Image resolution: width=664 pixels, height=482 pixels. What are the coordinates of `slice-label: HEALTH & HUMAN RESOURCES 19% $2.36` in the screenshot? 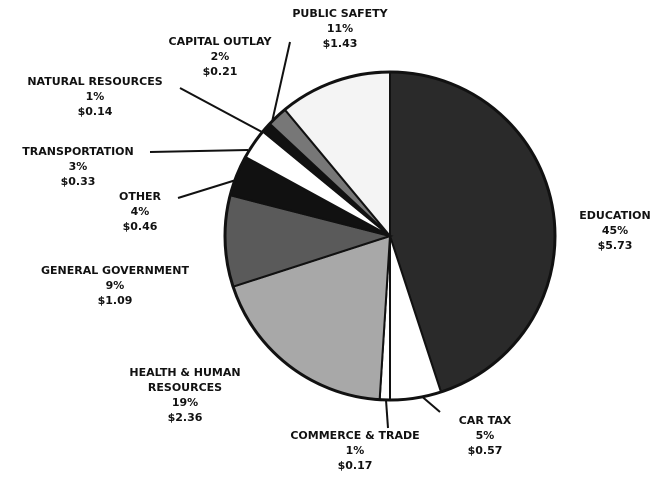 It's located at (185, 395).